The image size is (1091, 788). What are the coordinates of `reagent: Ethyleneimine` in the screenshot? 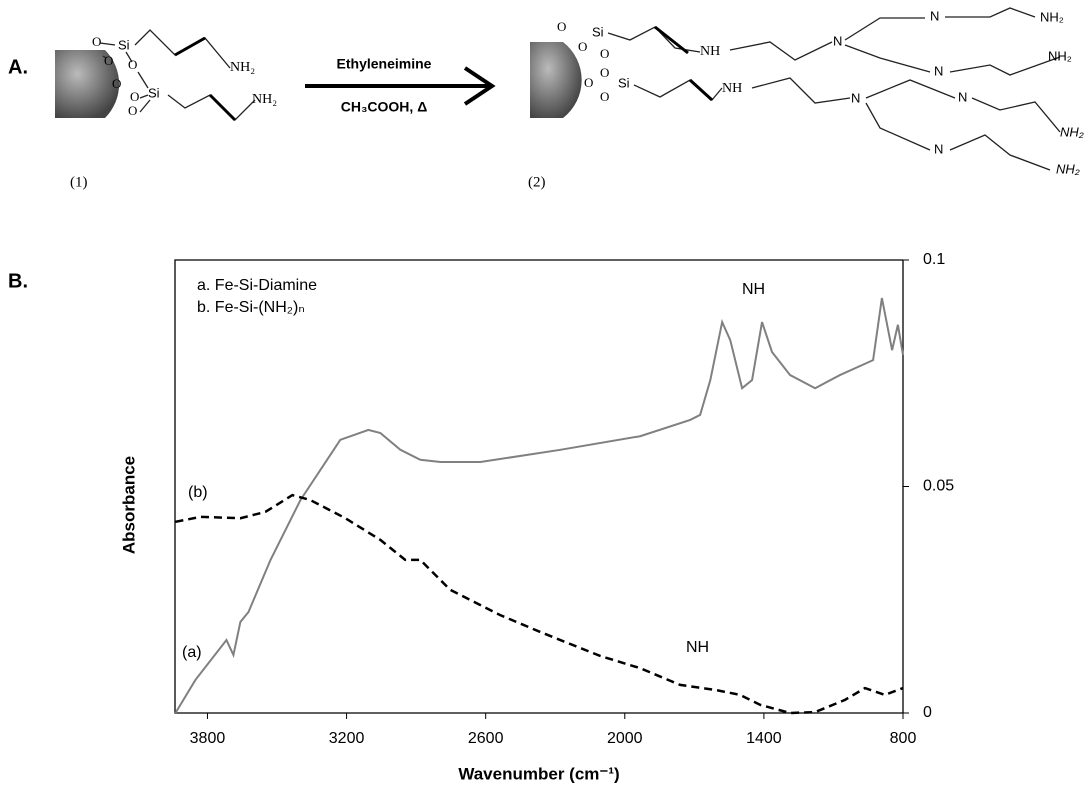 It's located at (384, 64).